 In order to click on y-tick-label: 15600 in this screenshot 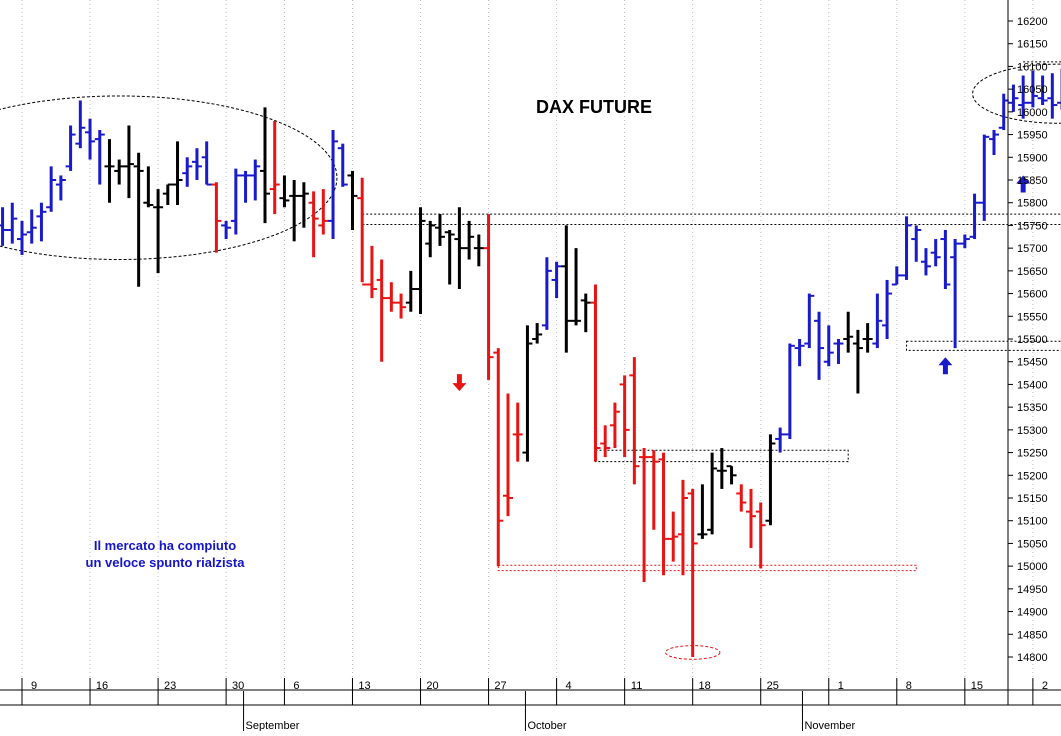, I will do `click(1032, 295)`.